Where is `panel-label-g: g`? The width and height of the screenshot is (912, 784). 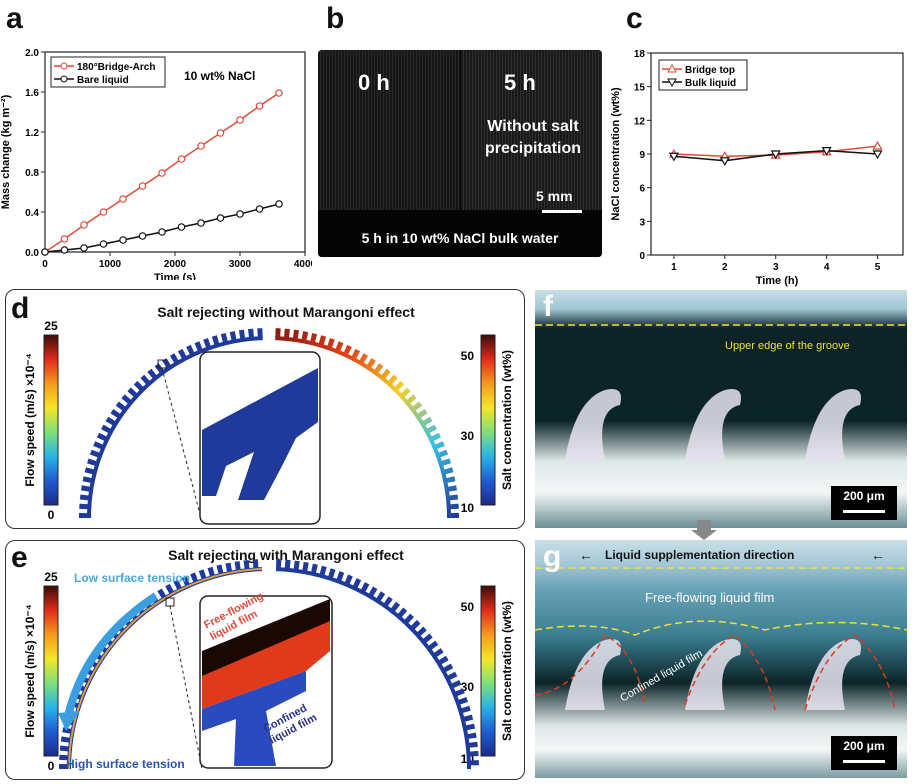 panel-label-g: g is located at coordinates (552, 556).